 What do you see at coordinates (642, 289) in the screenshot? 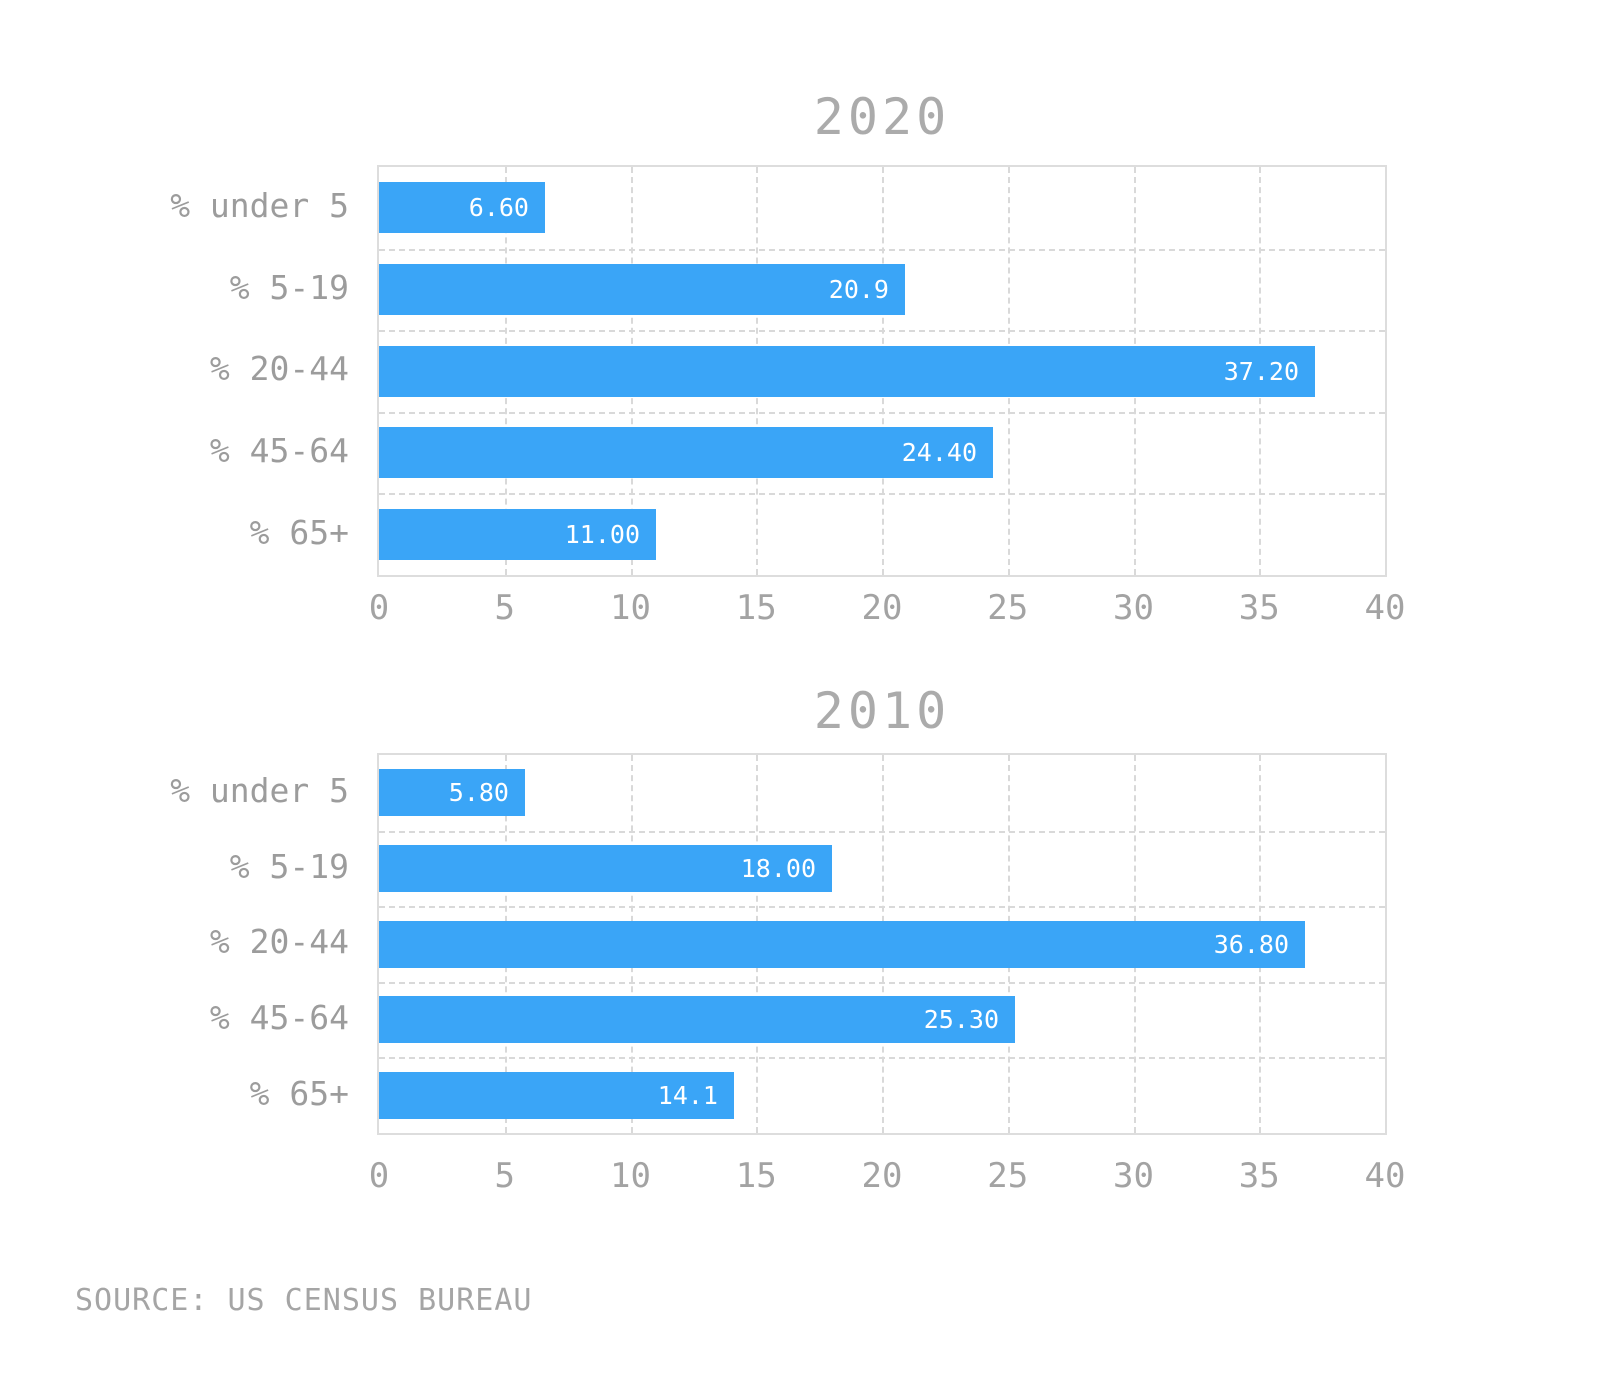
I see `bar: 20.9` at bounding box center [642, 289].